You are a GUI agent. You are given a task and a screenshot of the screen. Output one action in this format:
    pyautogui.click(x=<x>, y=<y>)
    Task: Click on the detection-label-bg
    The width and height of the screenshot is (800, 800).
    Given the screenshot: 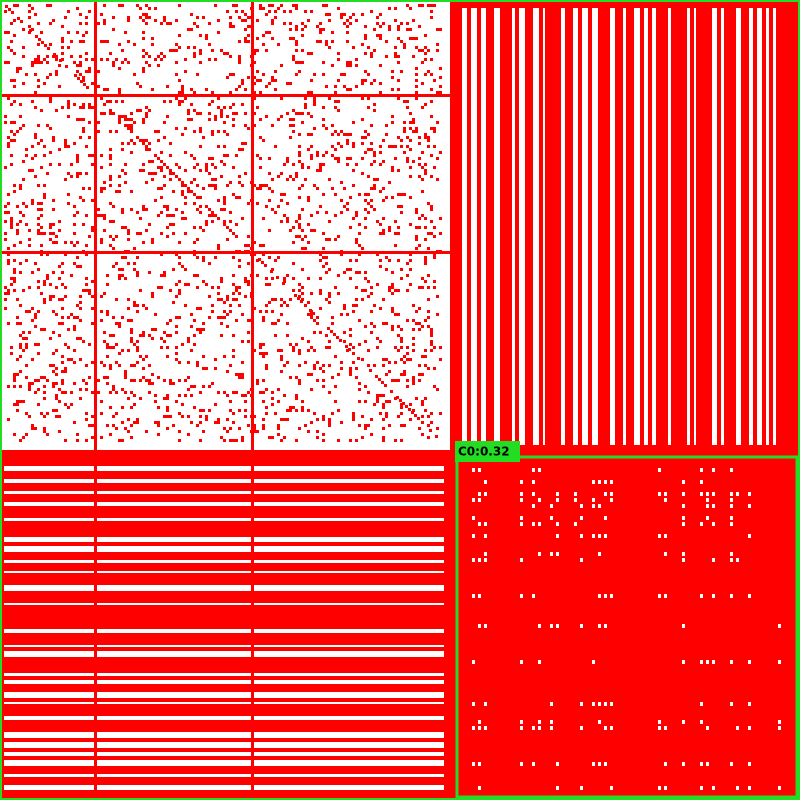 What is the action you would take?
    pyautogui.click(x=487, y=451)
    